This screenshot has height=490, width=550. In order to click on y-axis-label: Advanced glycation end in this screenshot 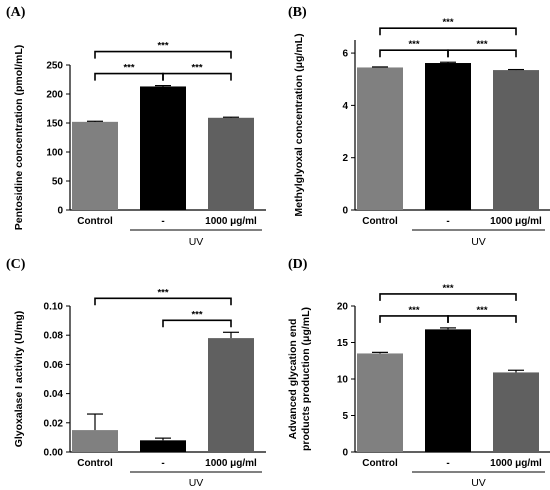, I will do `click(293, 379)`.